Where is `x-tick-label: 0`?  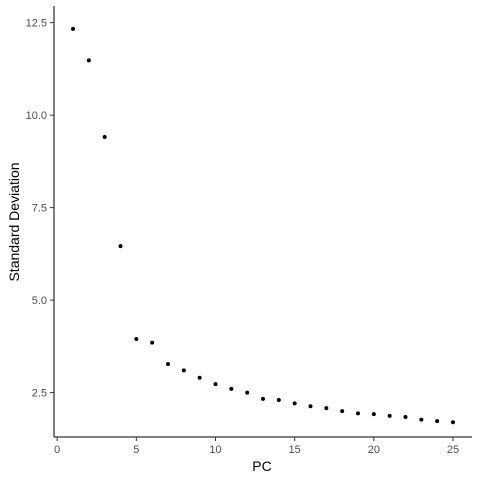
x-tick-label: 0 is located at coordinates (57, 450).